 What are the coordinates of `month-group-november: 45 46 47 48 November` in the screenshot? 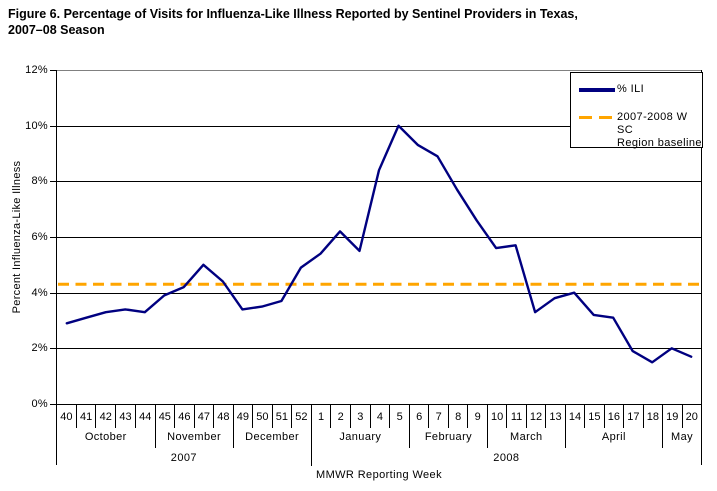 It's located at (193, 426).